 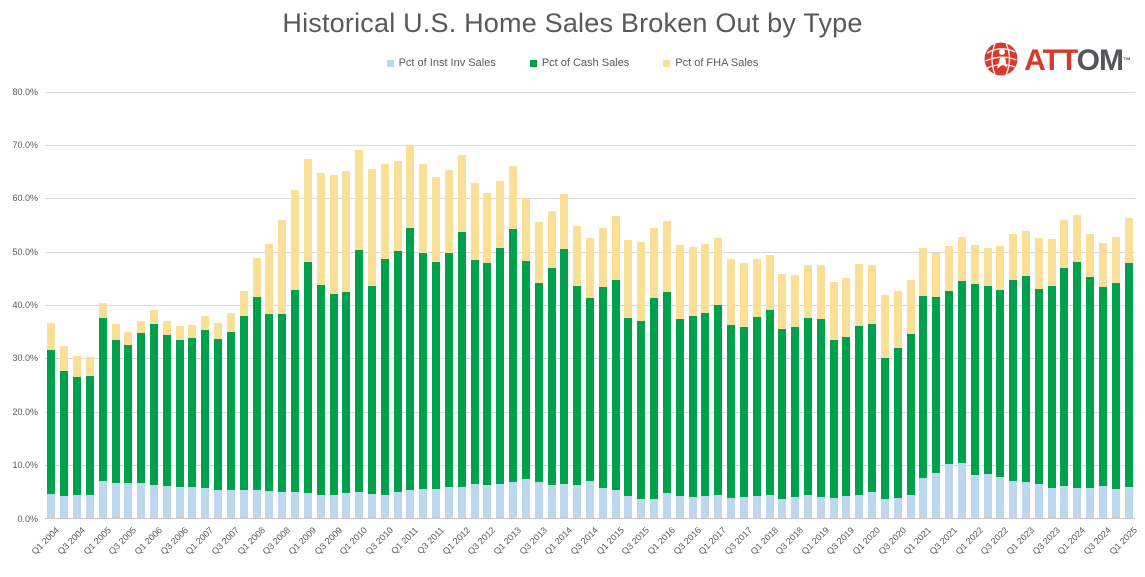 I want to click on bar-Q2-2004, so click(x=64, y=304).